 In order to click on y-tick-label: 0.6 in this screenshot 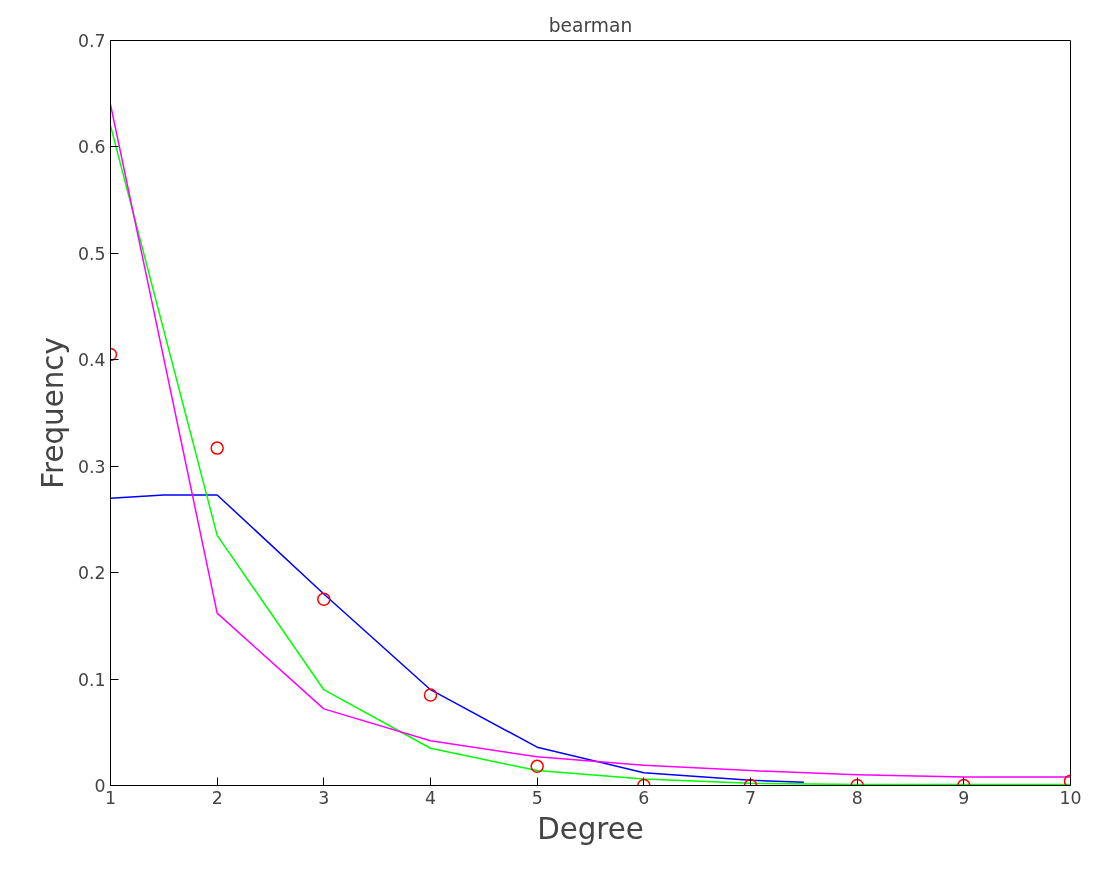, I will do `click(91, 147)`.